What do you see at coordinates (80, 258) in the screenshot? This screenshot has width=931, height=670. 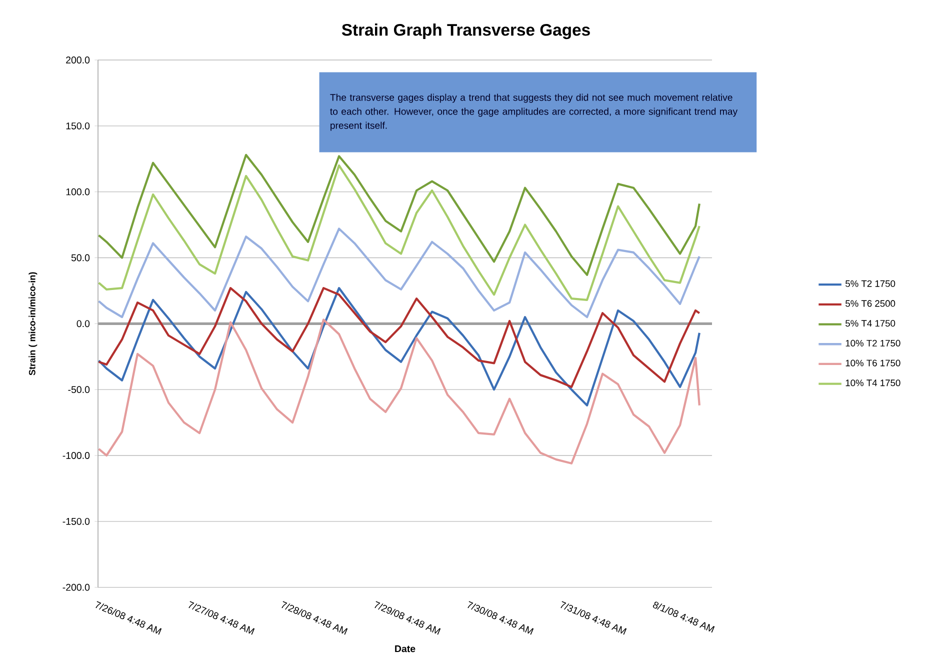 I see `y-tick-label: 50.0` at bounding box center [80, 258].